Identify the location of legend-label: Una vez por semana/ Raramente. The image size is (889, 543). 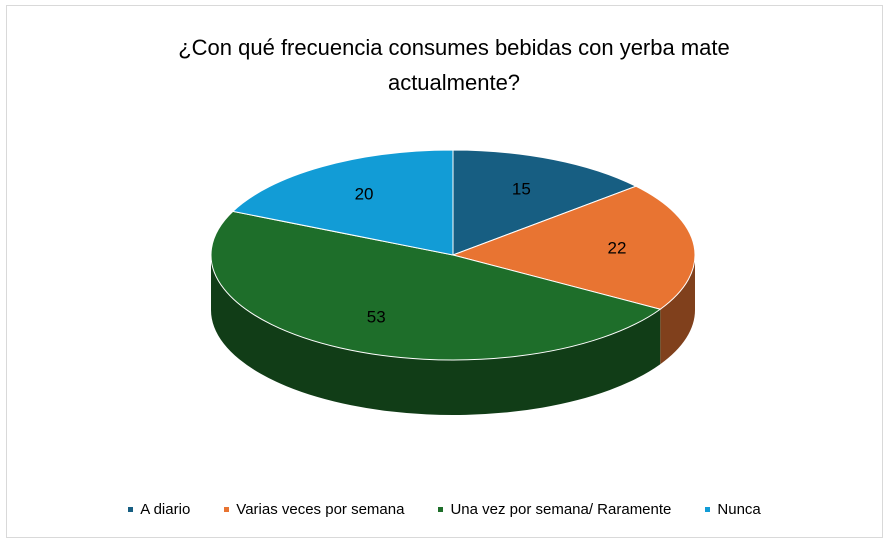
(561, 509).